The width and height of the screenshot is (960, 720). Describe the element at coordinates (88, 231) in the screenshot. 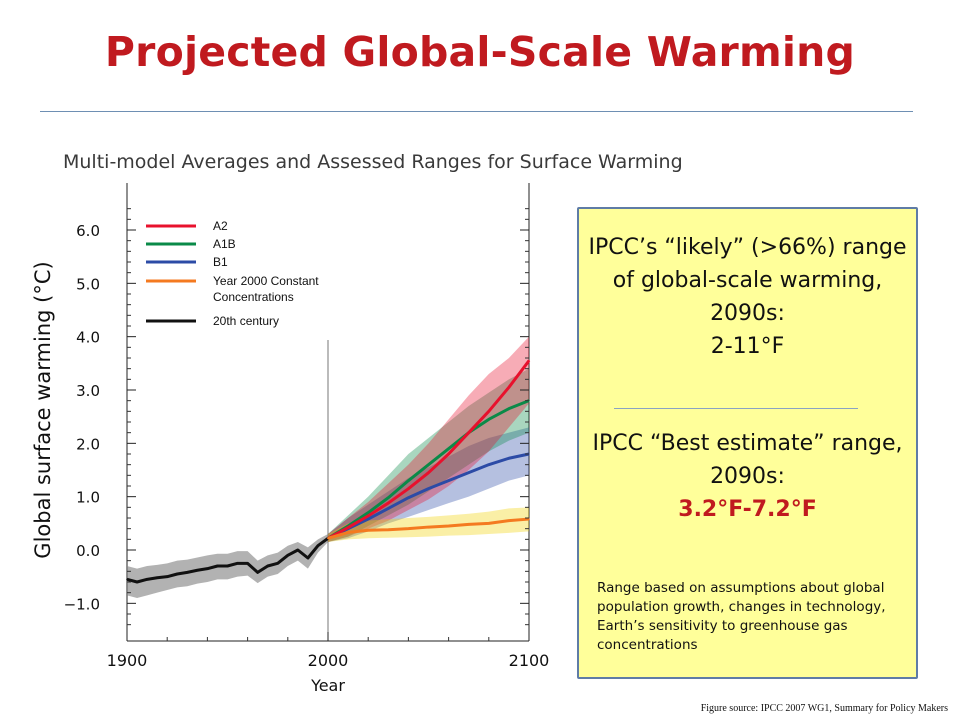

I see `y-tick-label: 6.0` at that location.